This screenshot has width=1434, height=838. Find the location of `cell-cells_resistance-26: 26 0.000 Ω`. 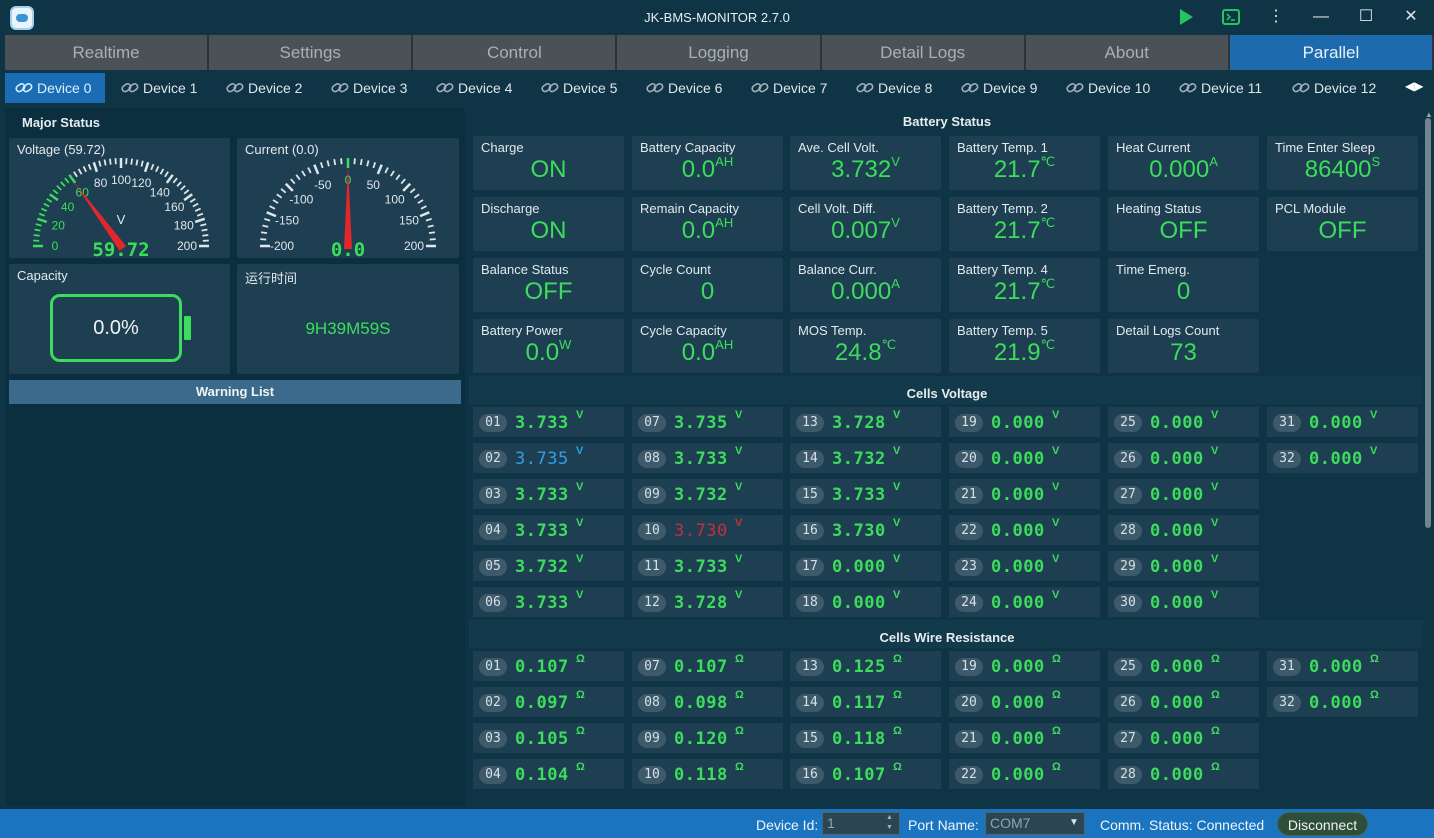

cell-cells_resistance-26: 26 0.000 Ω is located at coordinates (1183, 702).